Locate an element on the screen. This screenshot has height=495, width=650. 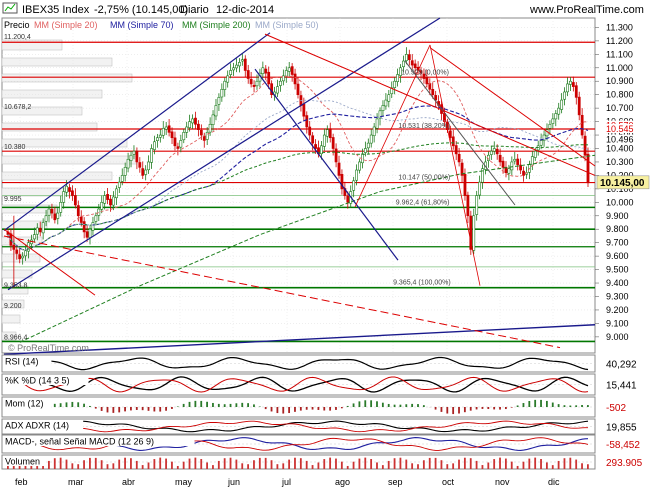
volume-value: 293.905 is located at coordinates (624, 463).